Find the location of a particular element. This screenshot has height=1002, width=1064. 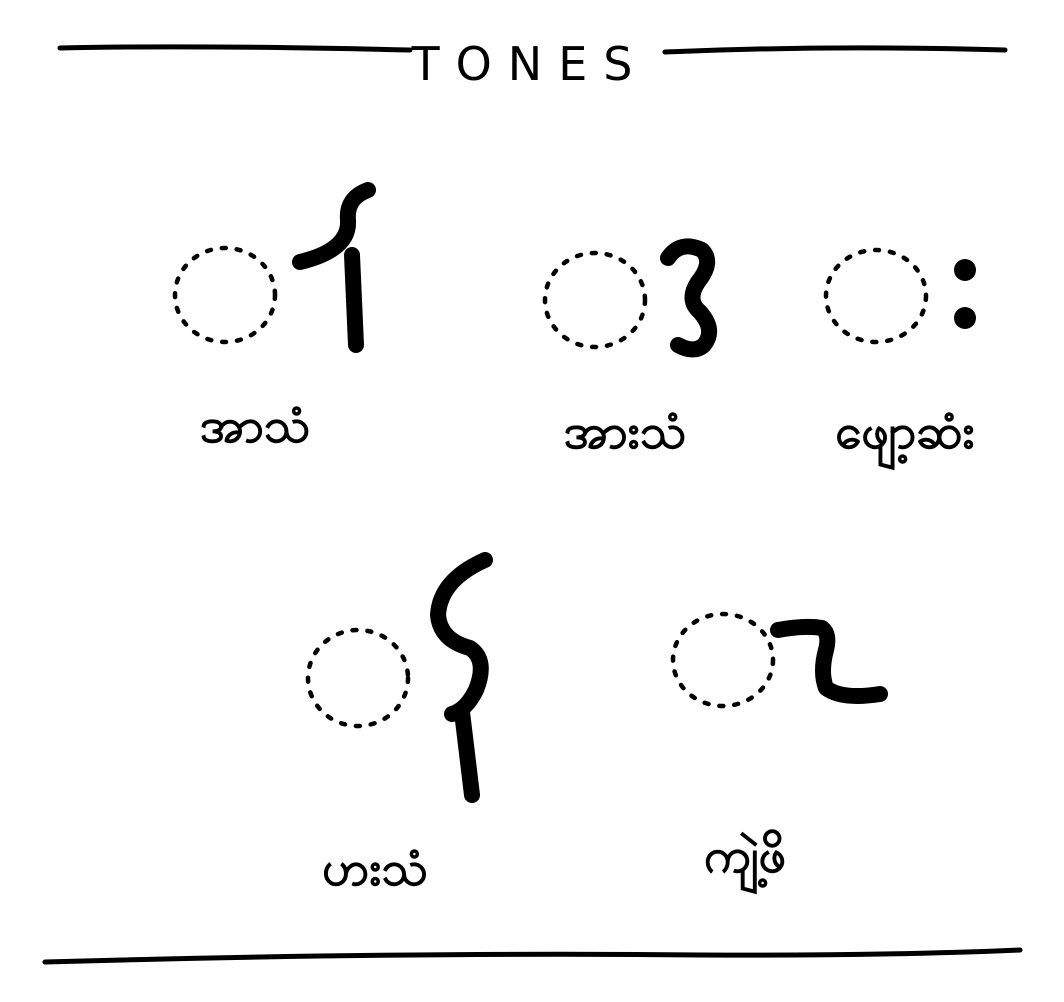

visarga-dot-lower is located at coordinates (965, 318).